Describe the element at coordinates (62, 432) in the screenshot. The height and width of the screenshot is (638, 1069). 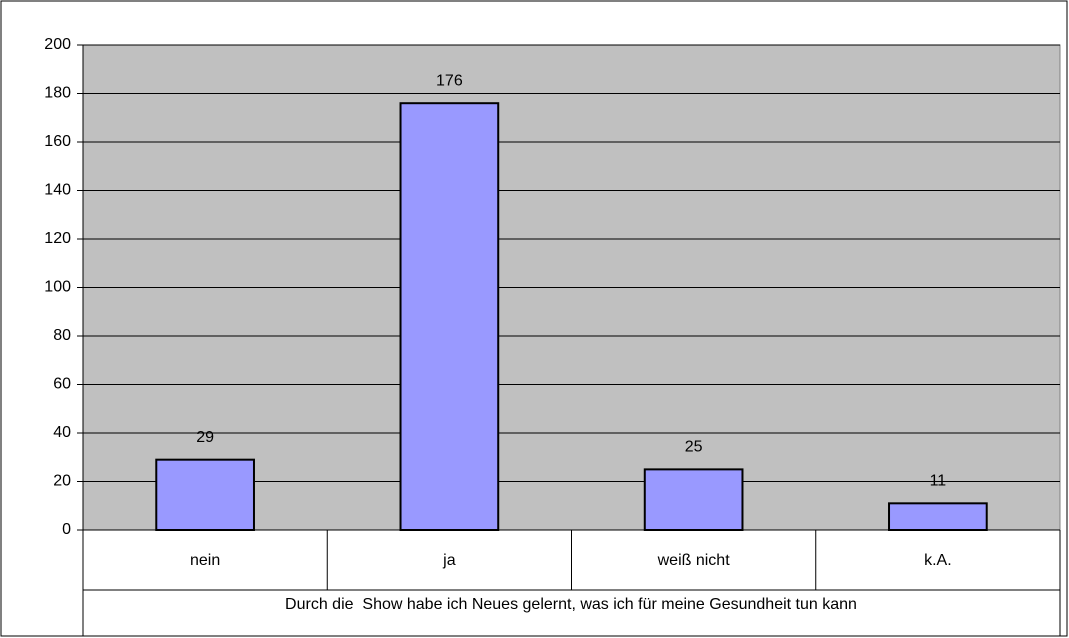
I see `y-tick-label: 40` at that location.